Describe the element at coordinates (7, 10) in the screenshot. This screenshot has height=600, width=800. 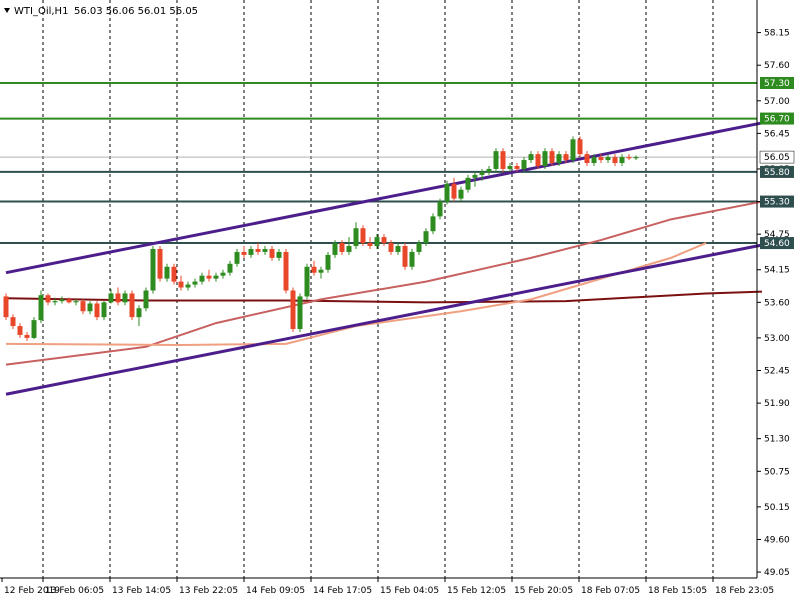
I see `chart-menu-triangle-icon` at that location.